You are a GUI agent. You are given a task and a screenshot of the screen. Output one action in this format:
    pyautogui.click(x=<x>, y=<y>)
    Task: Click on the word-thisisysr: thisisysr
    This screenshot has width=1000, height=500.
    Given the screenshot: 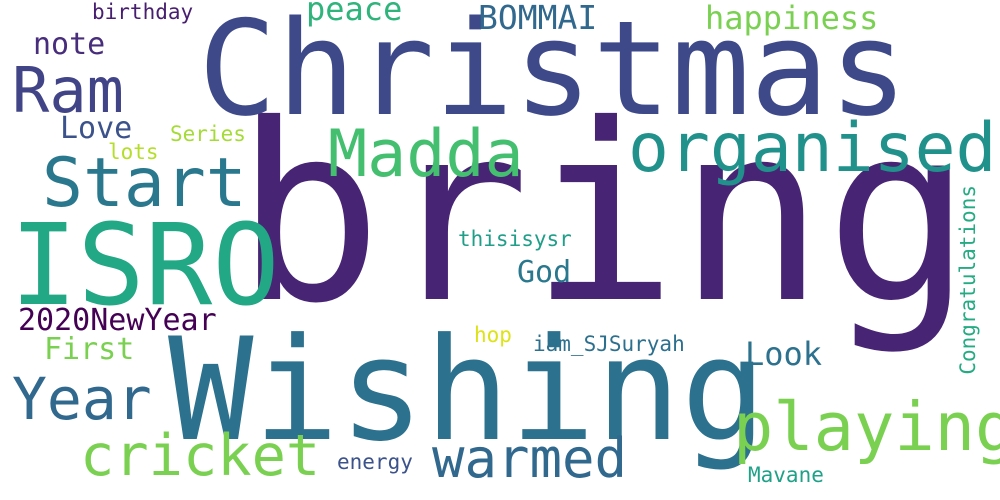 What is the action you would take?
    pyautogui.click(x=515, y=239)
    